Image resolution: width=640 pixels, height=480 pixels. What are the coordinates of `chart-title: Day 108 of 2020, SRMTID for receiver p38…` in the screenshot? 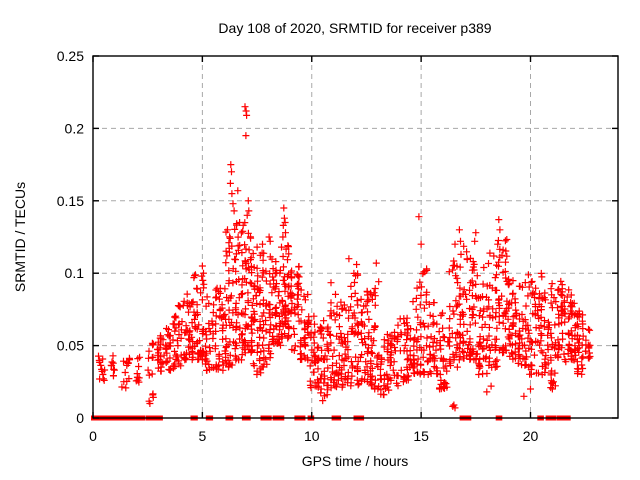 It's located at (354, 28).